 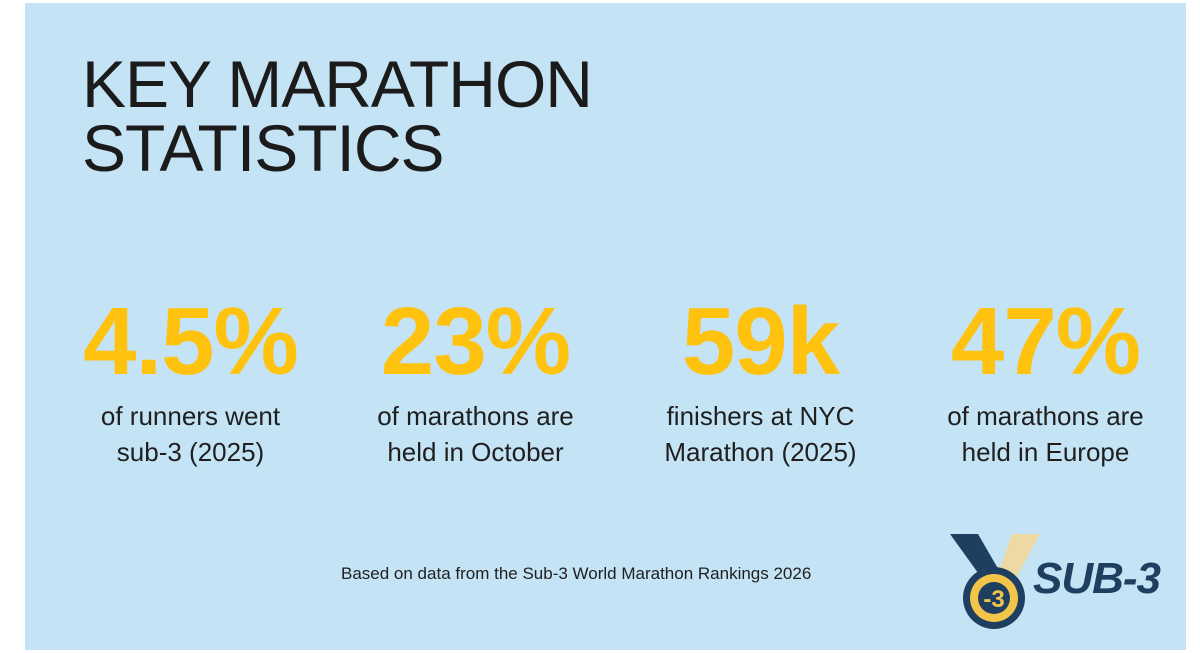 I want to click on page-title: KEY MARATHON STATISTICS, so click(x=337, y=116).